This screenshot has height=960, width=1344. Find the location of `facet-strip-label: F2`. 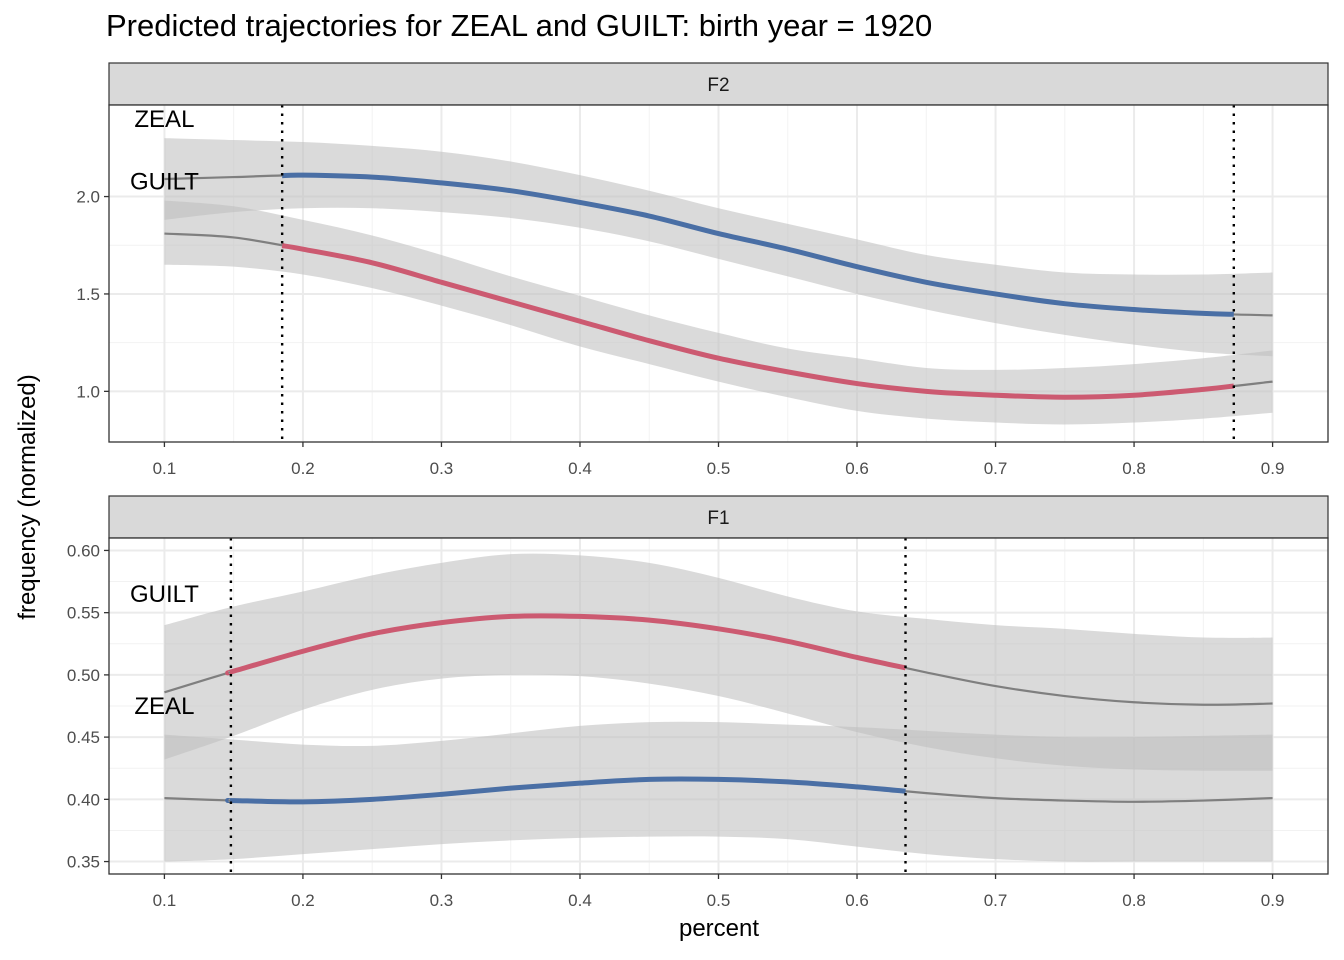

facet-strip-label: F2 is located at coordinates (718, 85).